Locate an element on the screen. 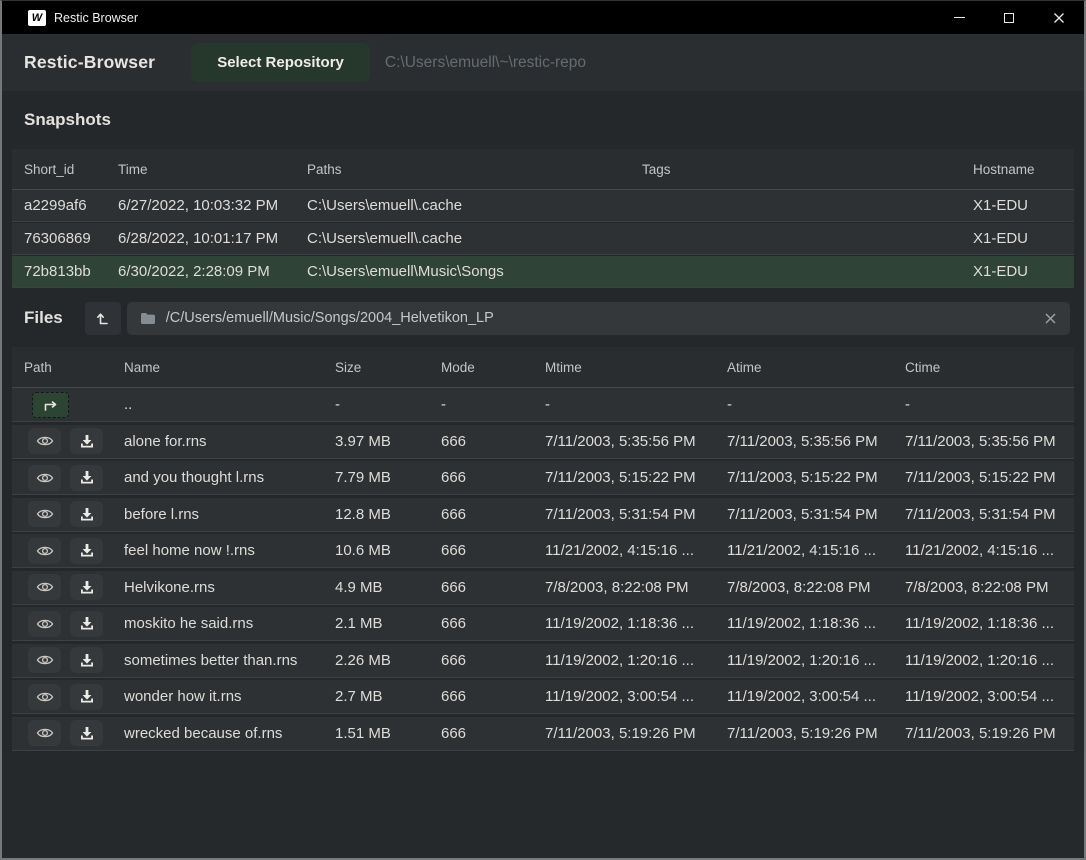  col-name: Name is located at coordinates (142, 367).